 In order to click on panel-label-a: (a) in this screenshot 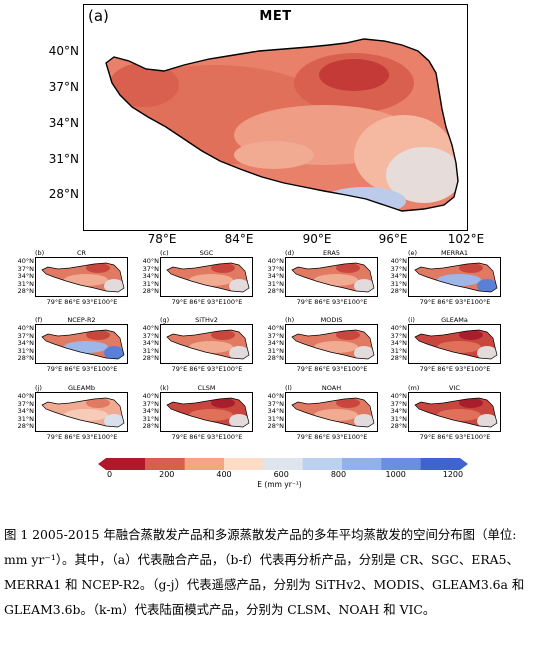, I will do `click(98, 16)`.